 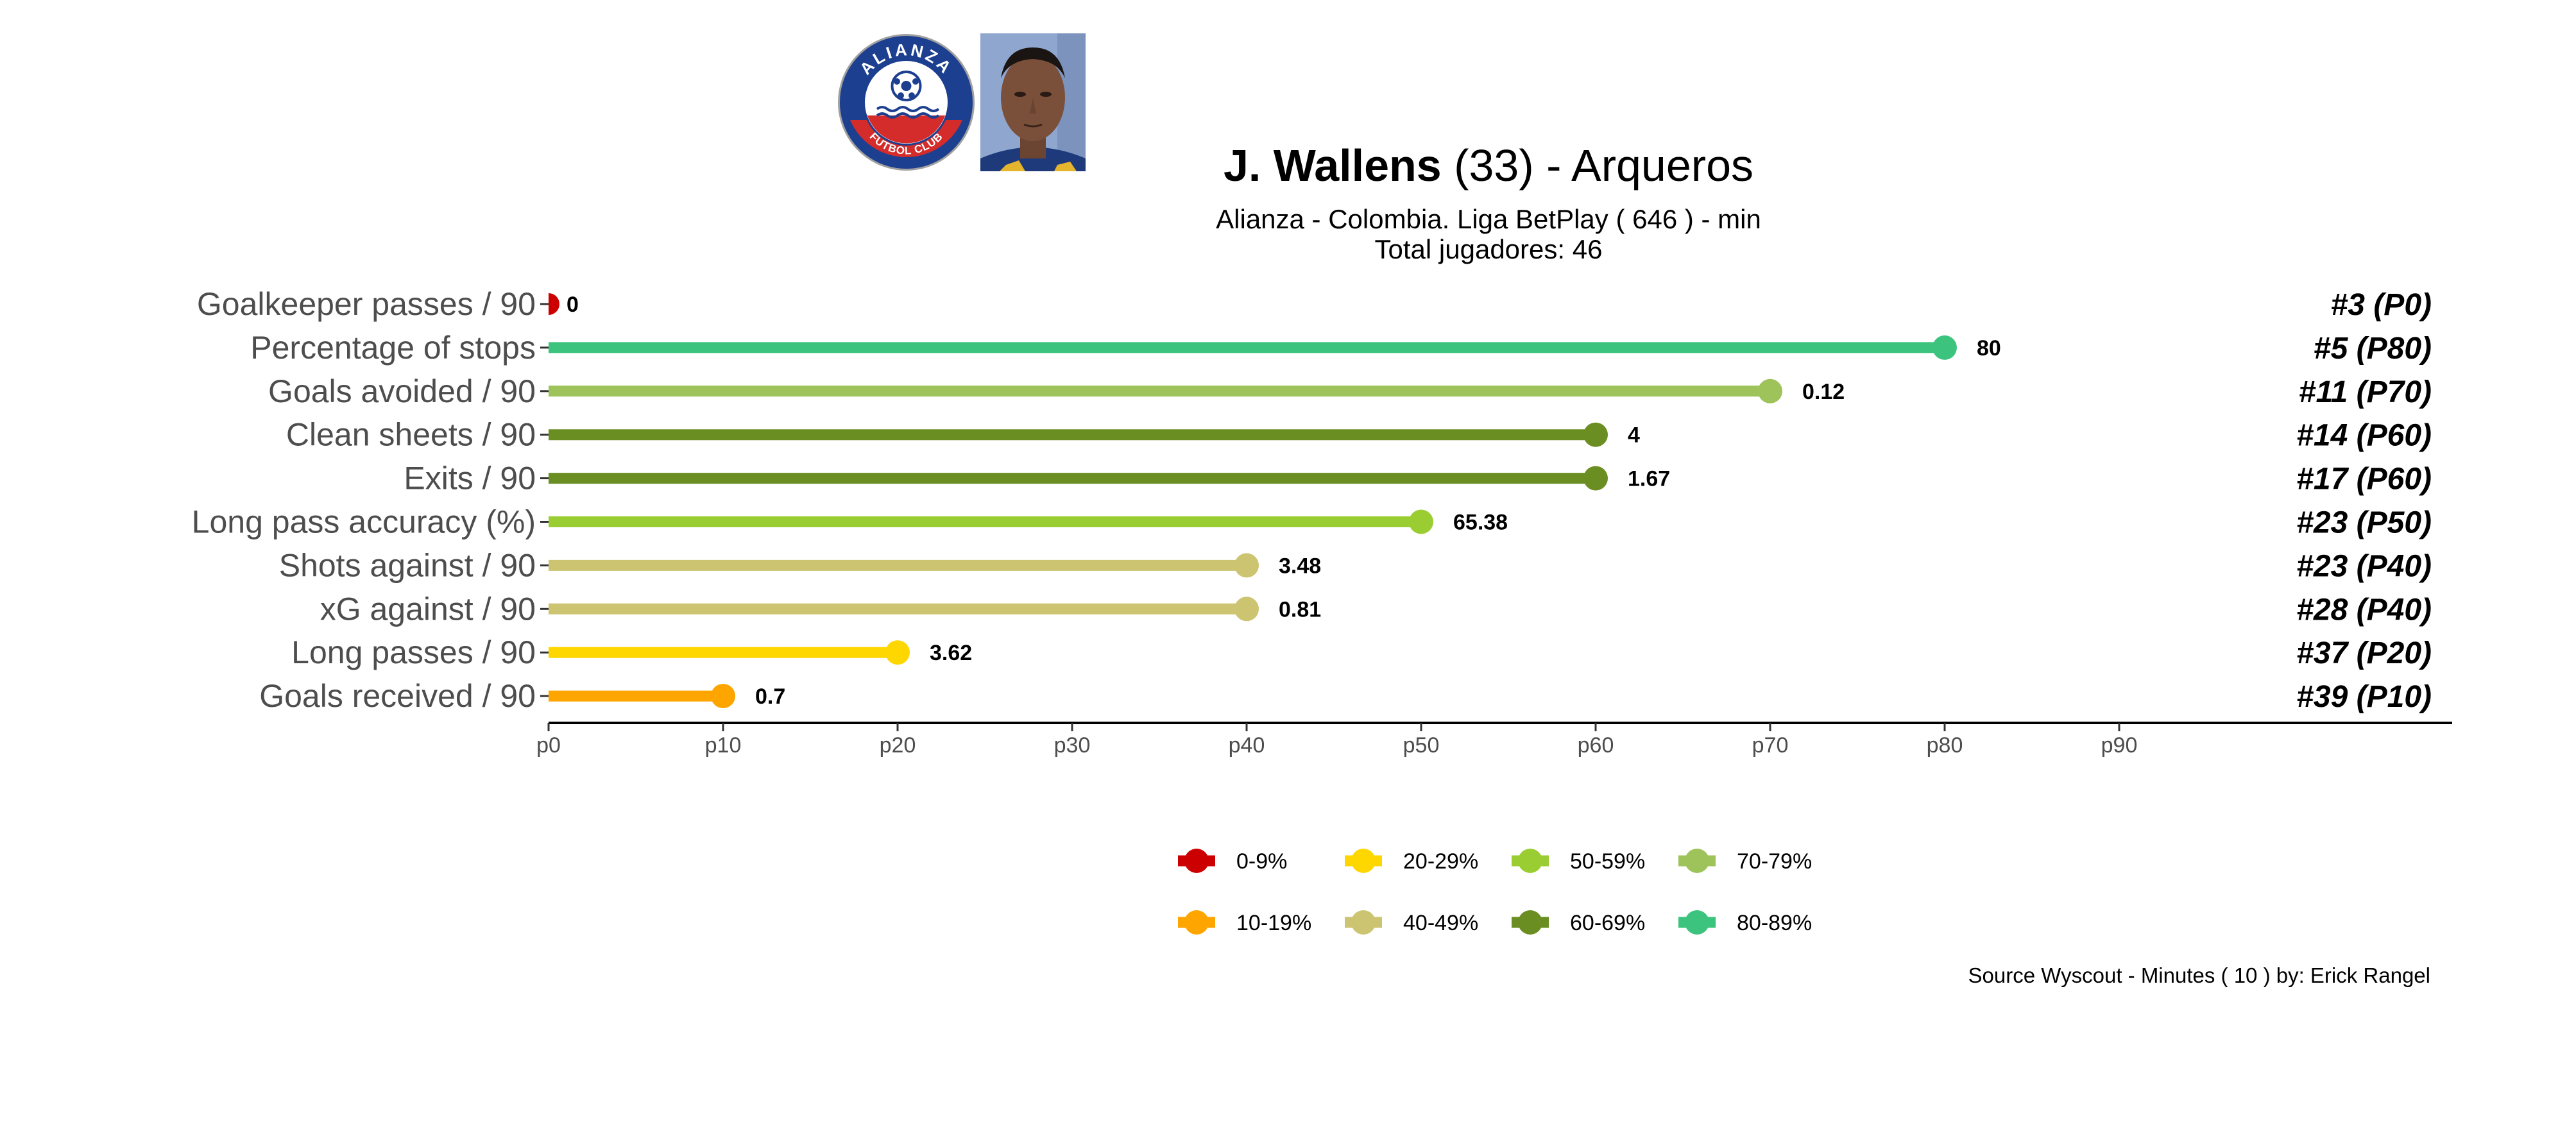 I want to click on x-tick-label: p0, so click(x=548, y=745).